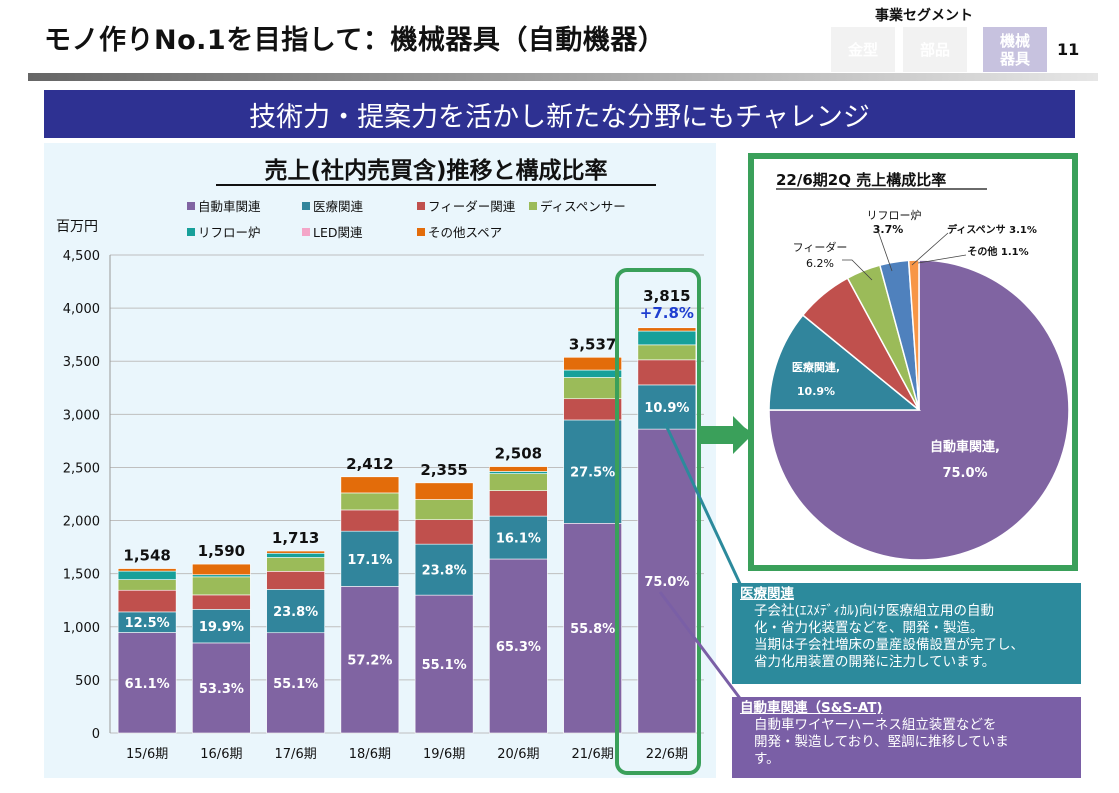 The width and height of the screenshot is (1119, 793). What do you see at coordinates (435, 170) in the screenshot?
I see `chart-title: 売上(社内売買含)推移と構成比率` at bounding box center [435, 170].